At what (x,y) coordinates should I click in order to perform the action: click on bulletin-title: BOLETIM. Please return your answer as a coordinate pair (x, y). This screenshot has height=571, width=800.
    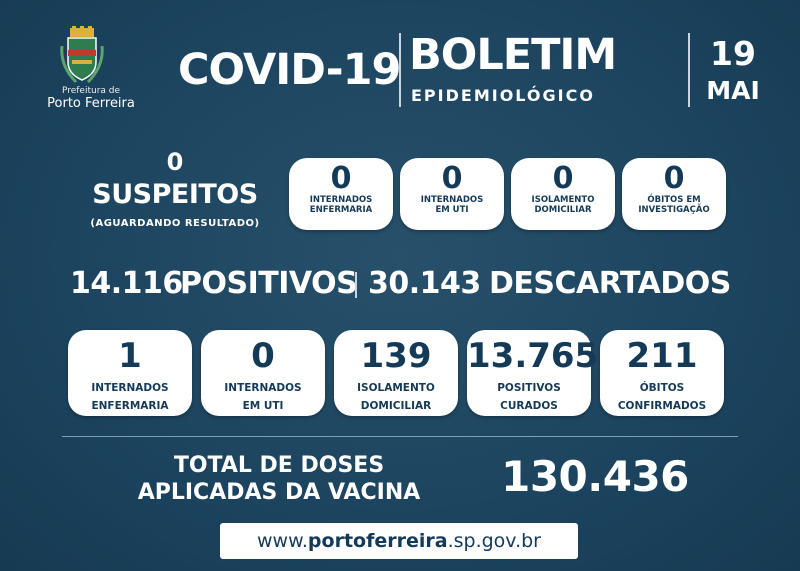
    Looking at the image, I should click on (513, 55).